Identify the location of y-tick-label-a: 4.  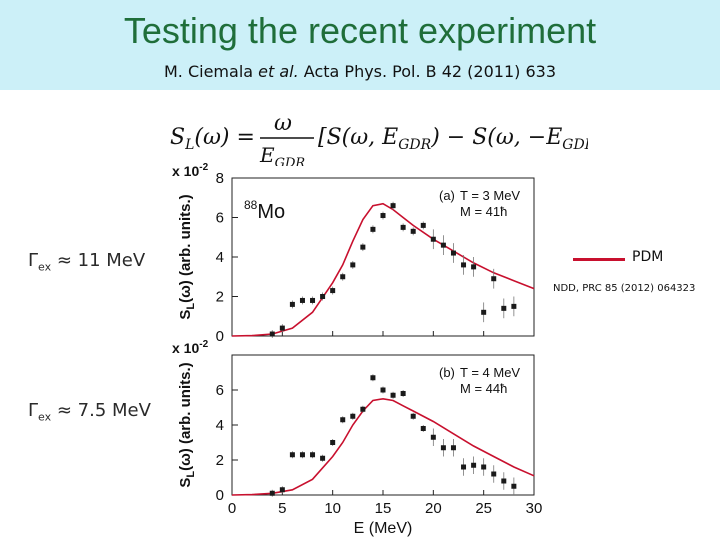
(220, 257).